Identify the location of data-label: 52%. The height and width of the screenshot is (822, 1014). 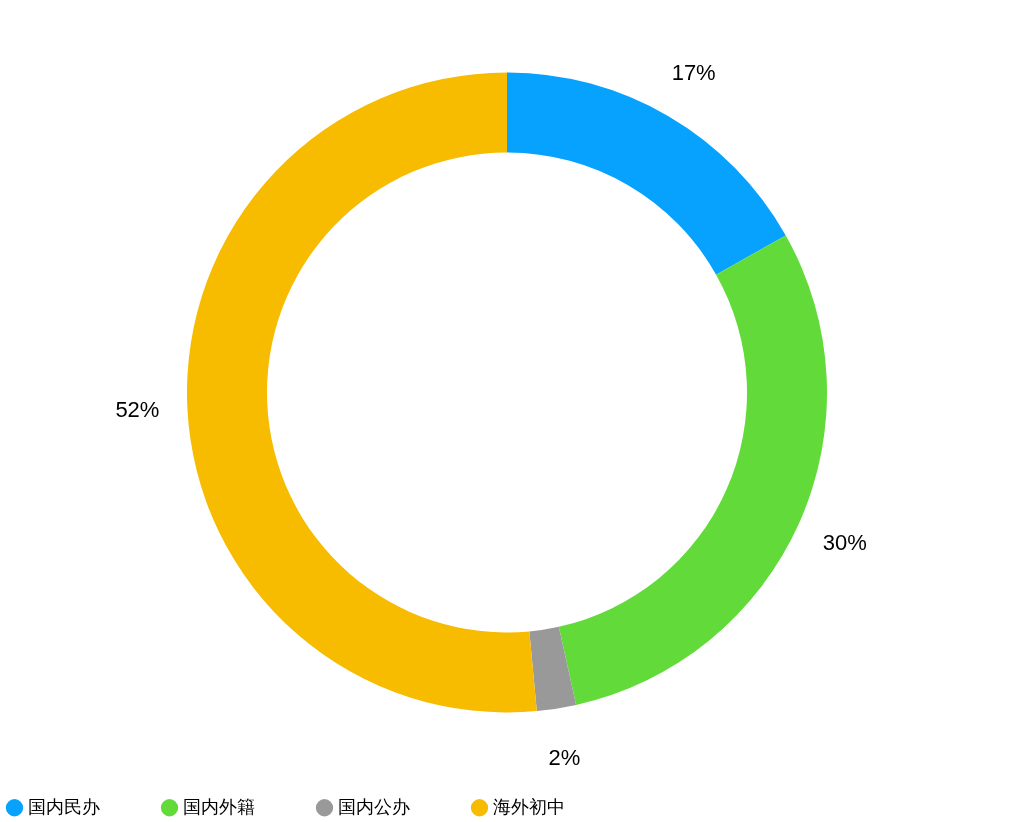
(137, 409).